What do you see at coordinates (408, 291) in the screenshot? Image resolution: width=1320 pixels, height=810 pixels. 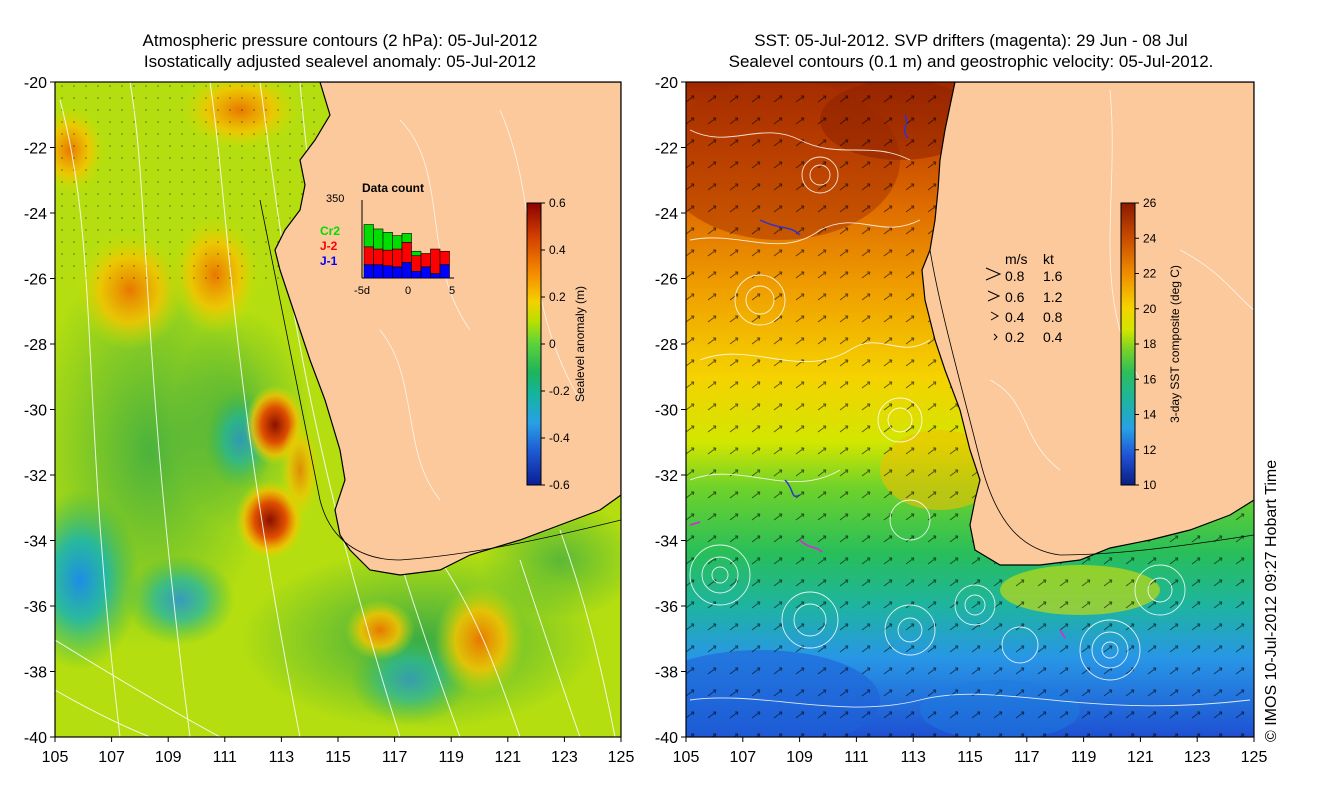 I see `inset-x-label-mid: 0` at bounding box center [408, 291].